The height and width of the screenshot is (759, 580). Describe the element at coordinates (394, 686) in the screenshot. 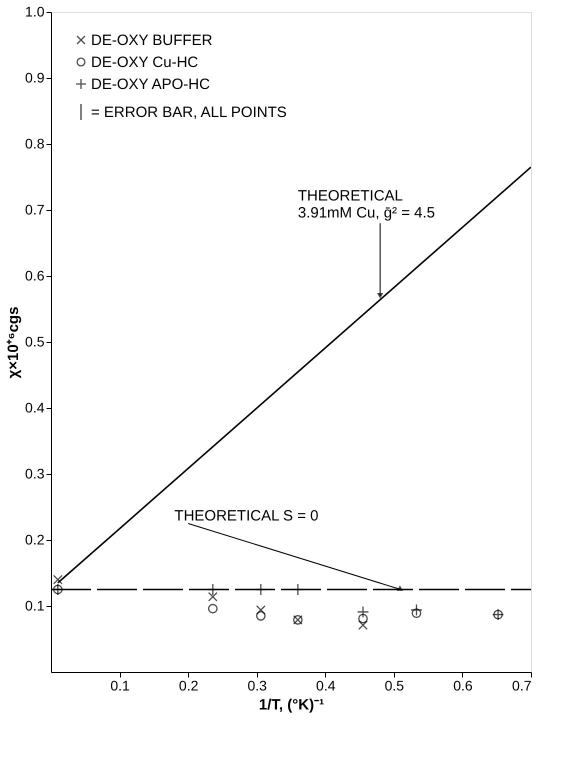

I see `x-tick-label: 0.5` at that location.